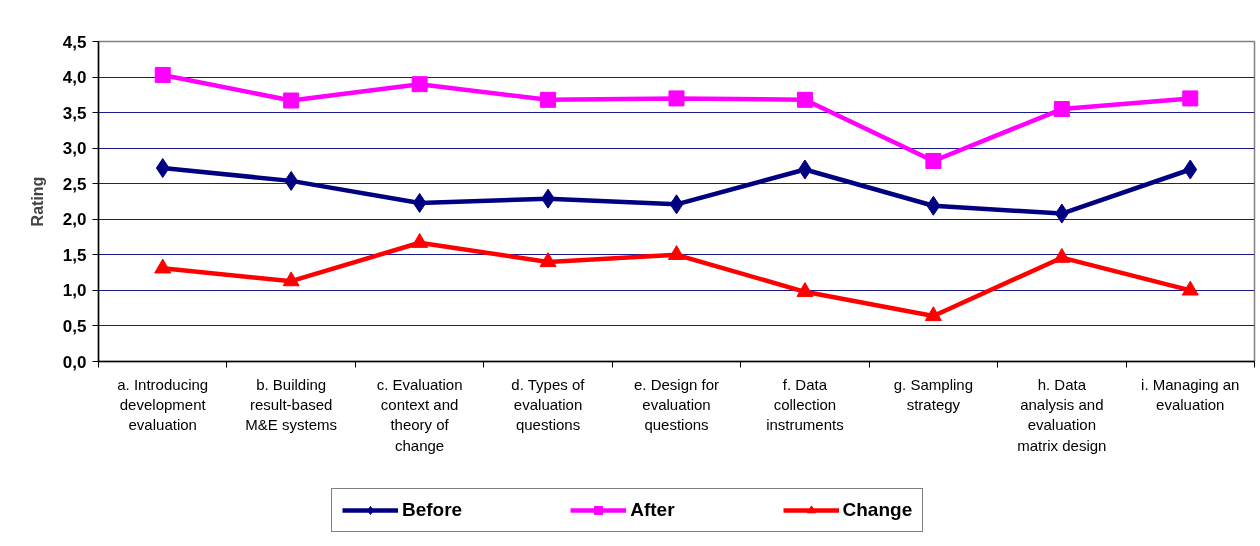 This screenshot has height=546, width=1260. What do you see at coordinates (74, 78) in the screenshot?
I see `y-tick-label: 4,0` at bounding box center [74, 78].